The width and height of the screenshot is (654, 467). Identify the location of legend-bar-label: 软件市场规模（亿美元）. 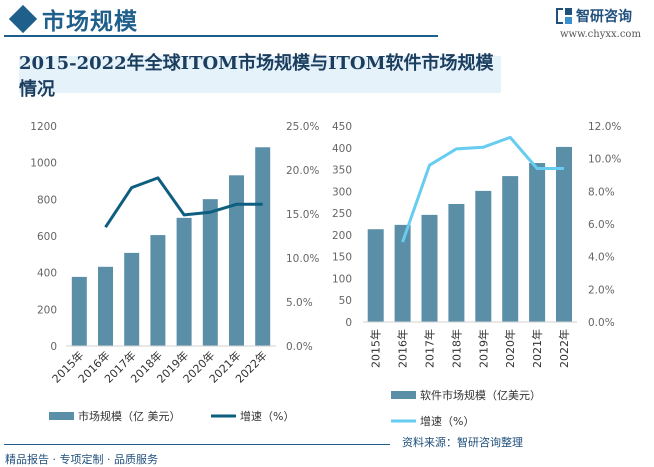
(480, 395).